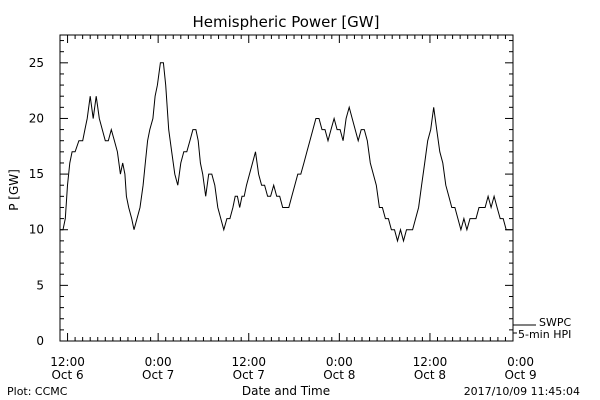 The width and height of the screenshot is (600, 400). Describe the element at coordinates (555, 322) in the screenshot. I see `legend-swpc-label: SWPC` at that location.